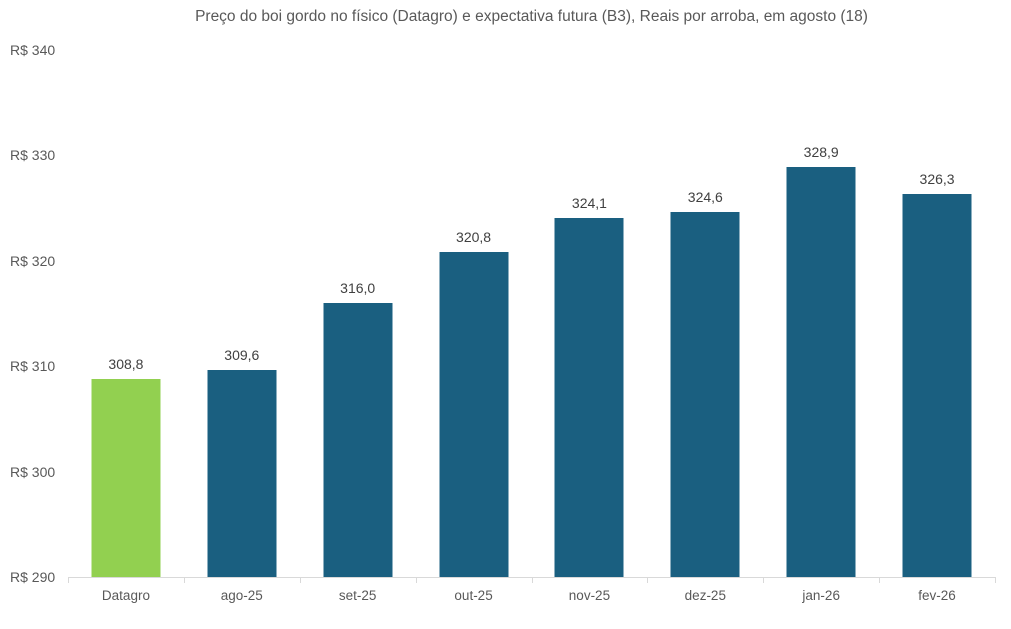 This screenshot has height=629, width=1011. What do you see at coordinates (473, 595) in the screenshot?
I see `x-axis-label-out-25: out-25` at bounding box center [473, 595].